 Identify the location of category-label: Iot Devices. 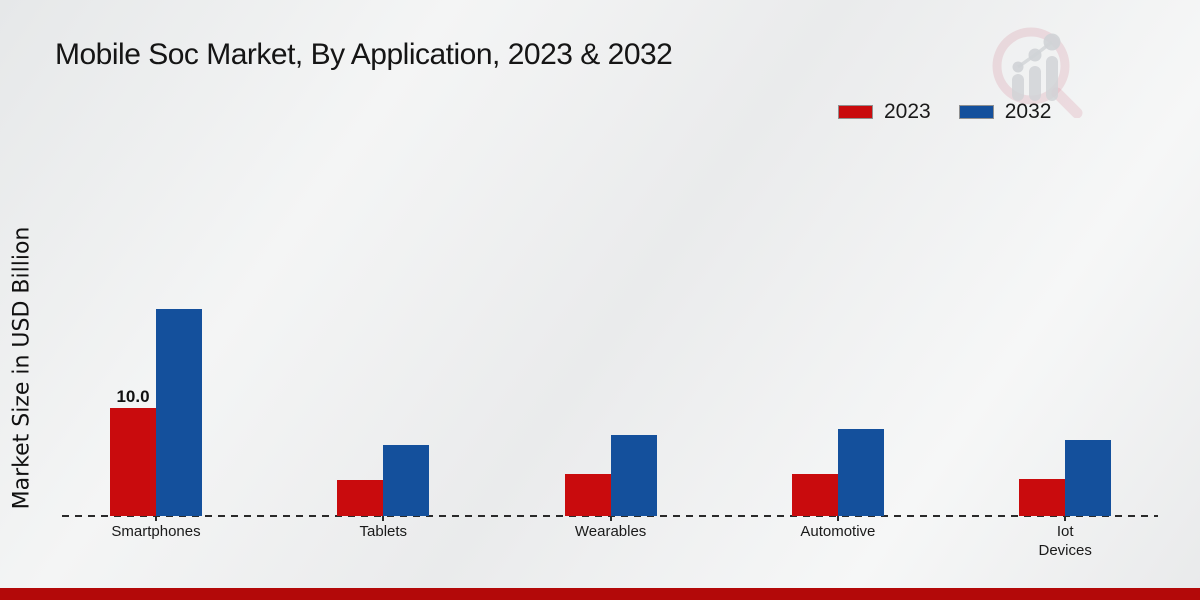
(1065, 541).